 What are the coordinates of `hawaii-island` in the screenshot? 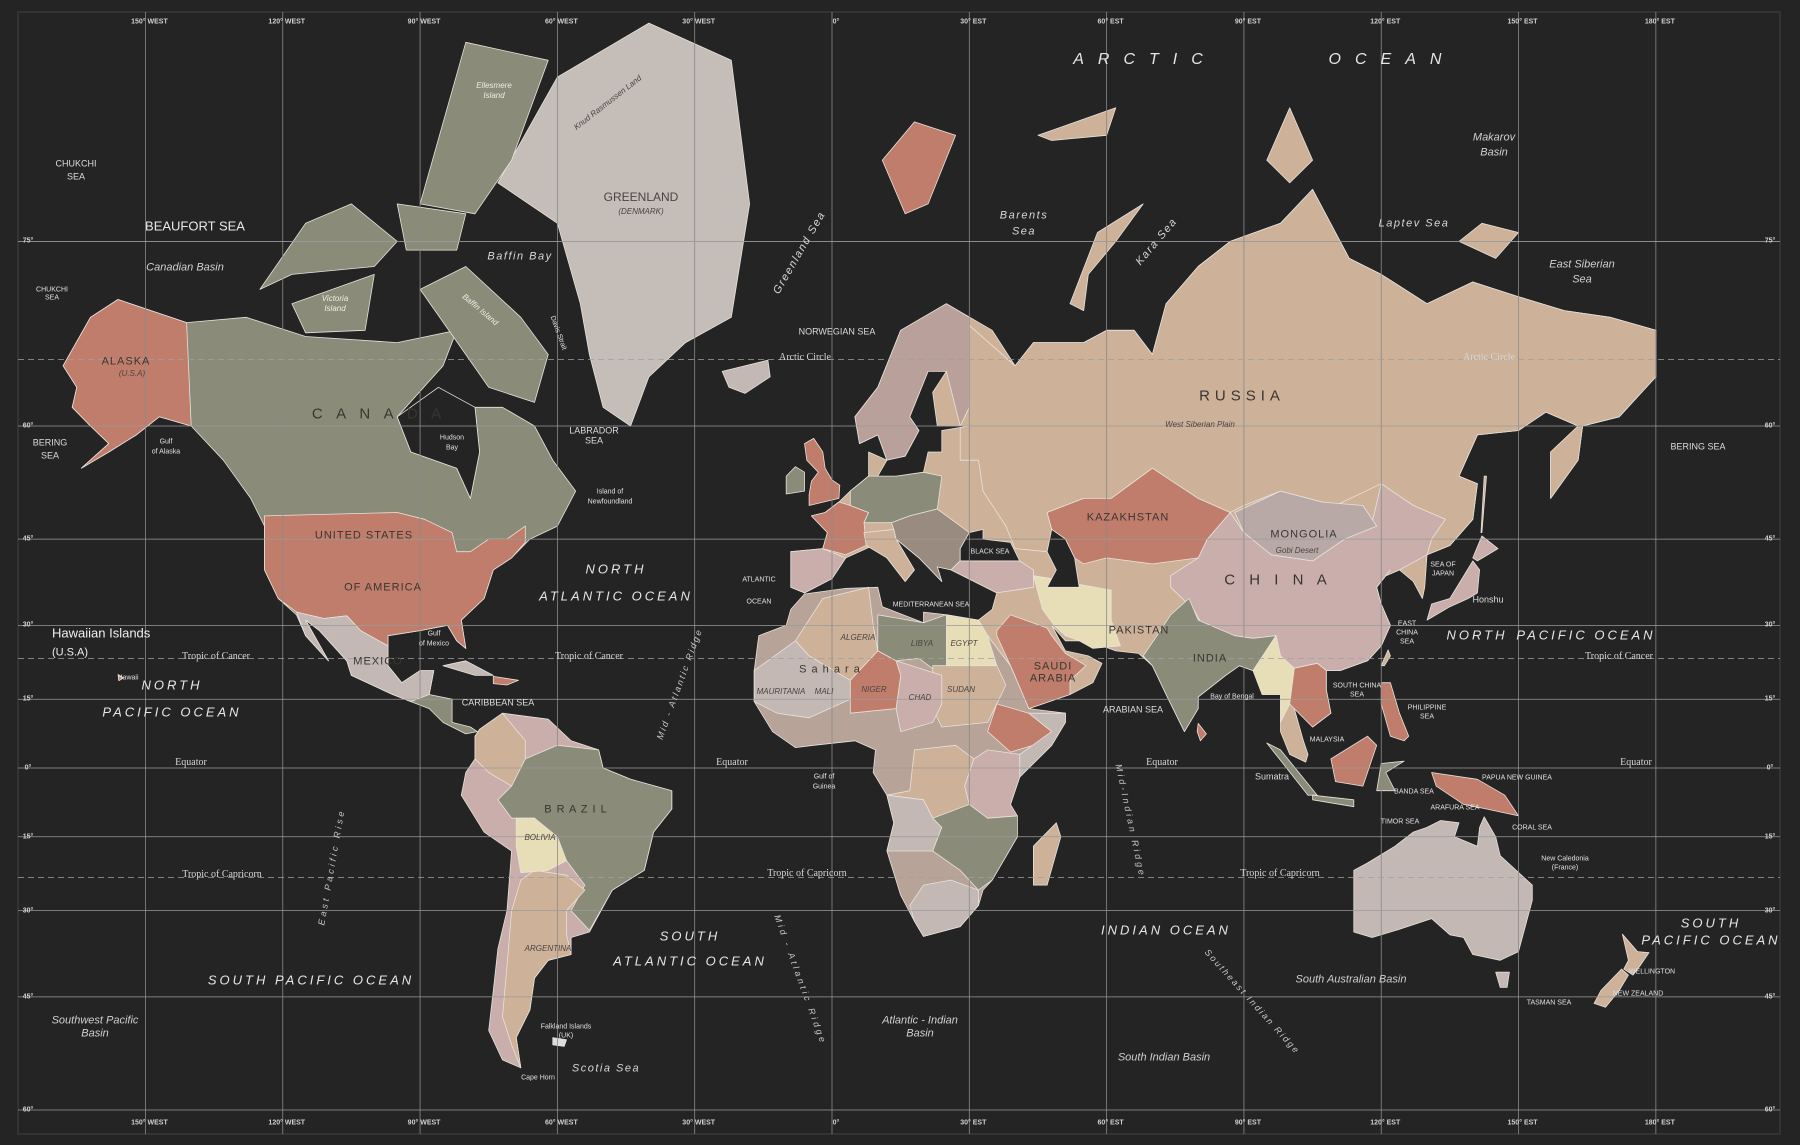 It's located at (120, 678).